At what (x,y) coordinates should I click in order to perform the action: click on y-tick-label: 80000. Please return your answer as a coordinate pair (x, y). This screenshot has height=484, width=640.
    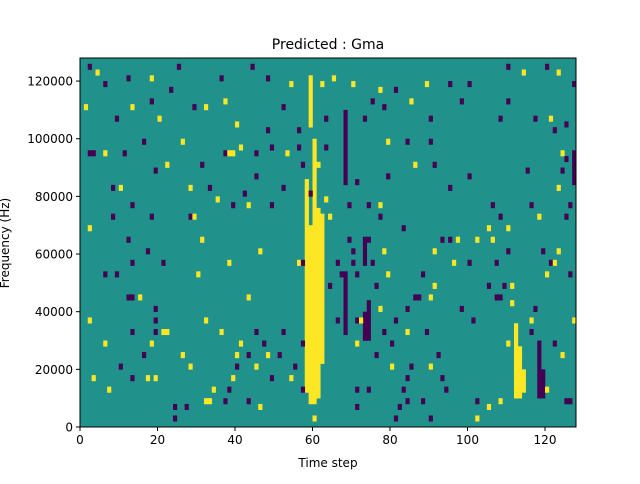
    Looking at the image, I should click on (54, 197).